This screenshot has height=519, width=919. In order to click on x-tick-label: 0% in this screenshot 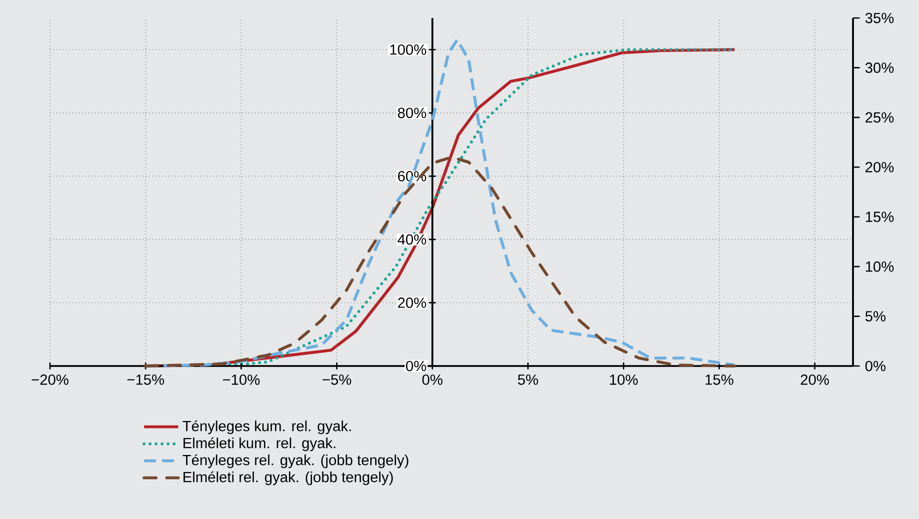, I will do `click(432, 379)`.